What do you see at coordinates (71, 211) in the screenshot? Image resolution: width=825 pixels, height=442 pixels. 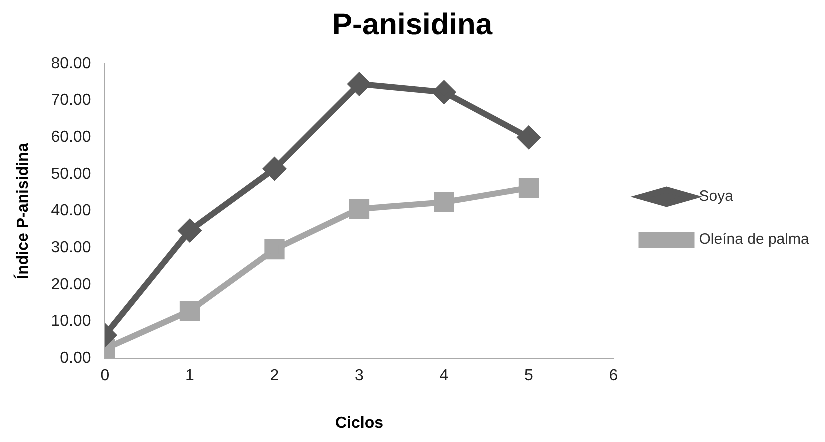 I see `y-tick-label: 40.00` at bounding box center [71, 211].